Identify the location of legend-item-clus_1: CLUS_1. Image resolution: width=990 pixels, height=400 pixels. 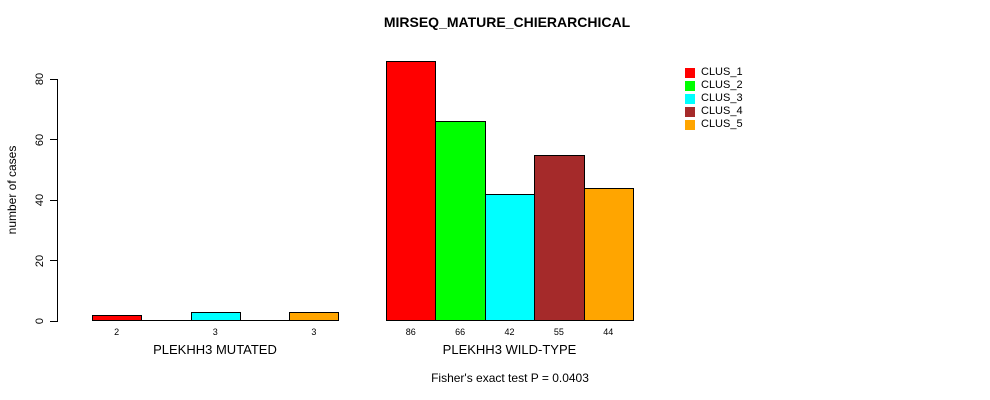
(714, 72).